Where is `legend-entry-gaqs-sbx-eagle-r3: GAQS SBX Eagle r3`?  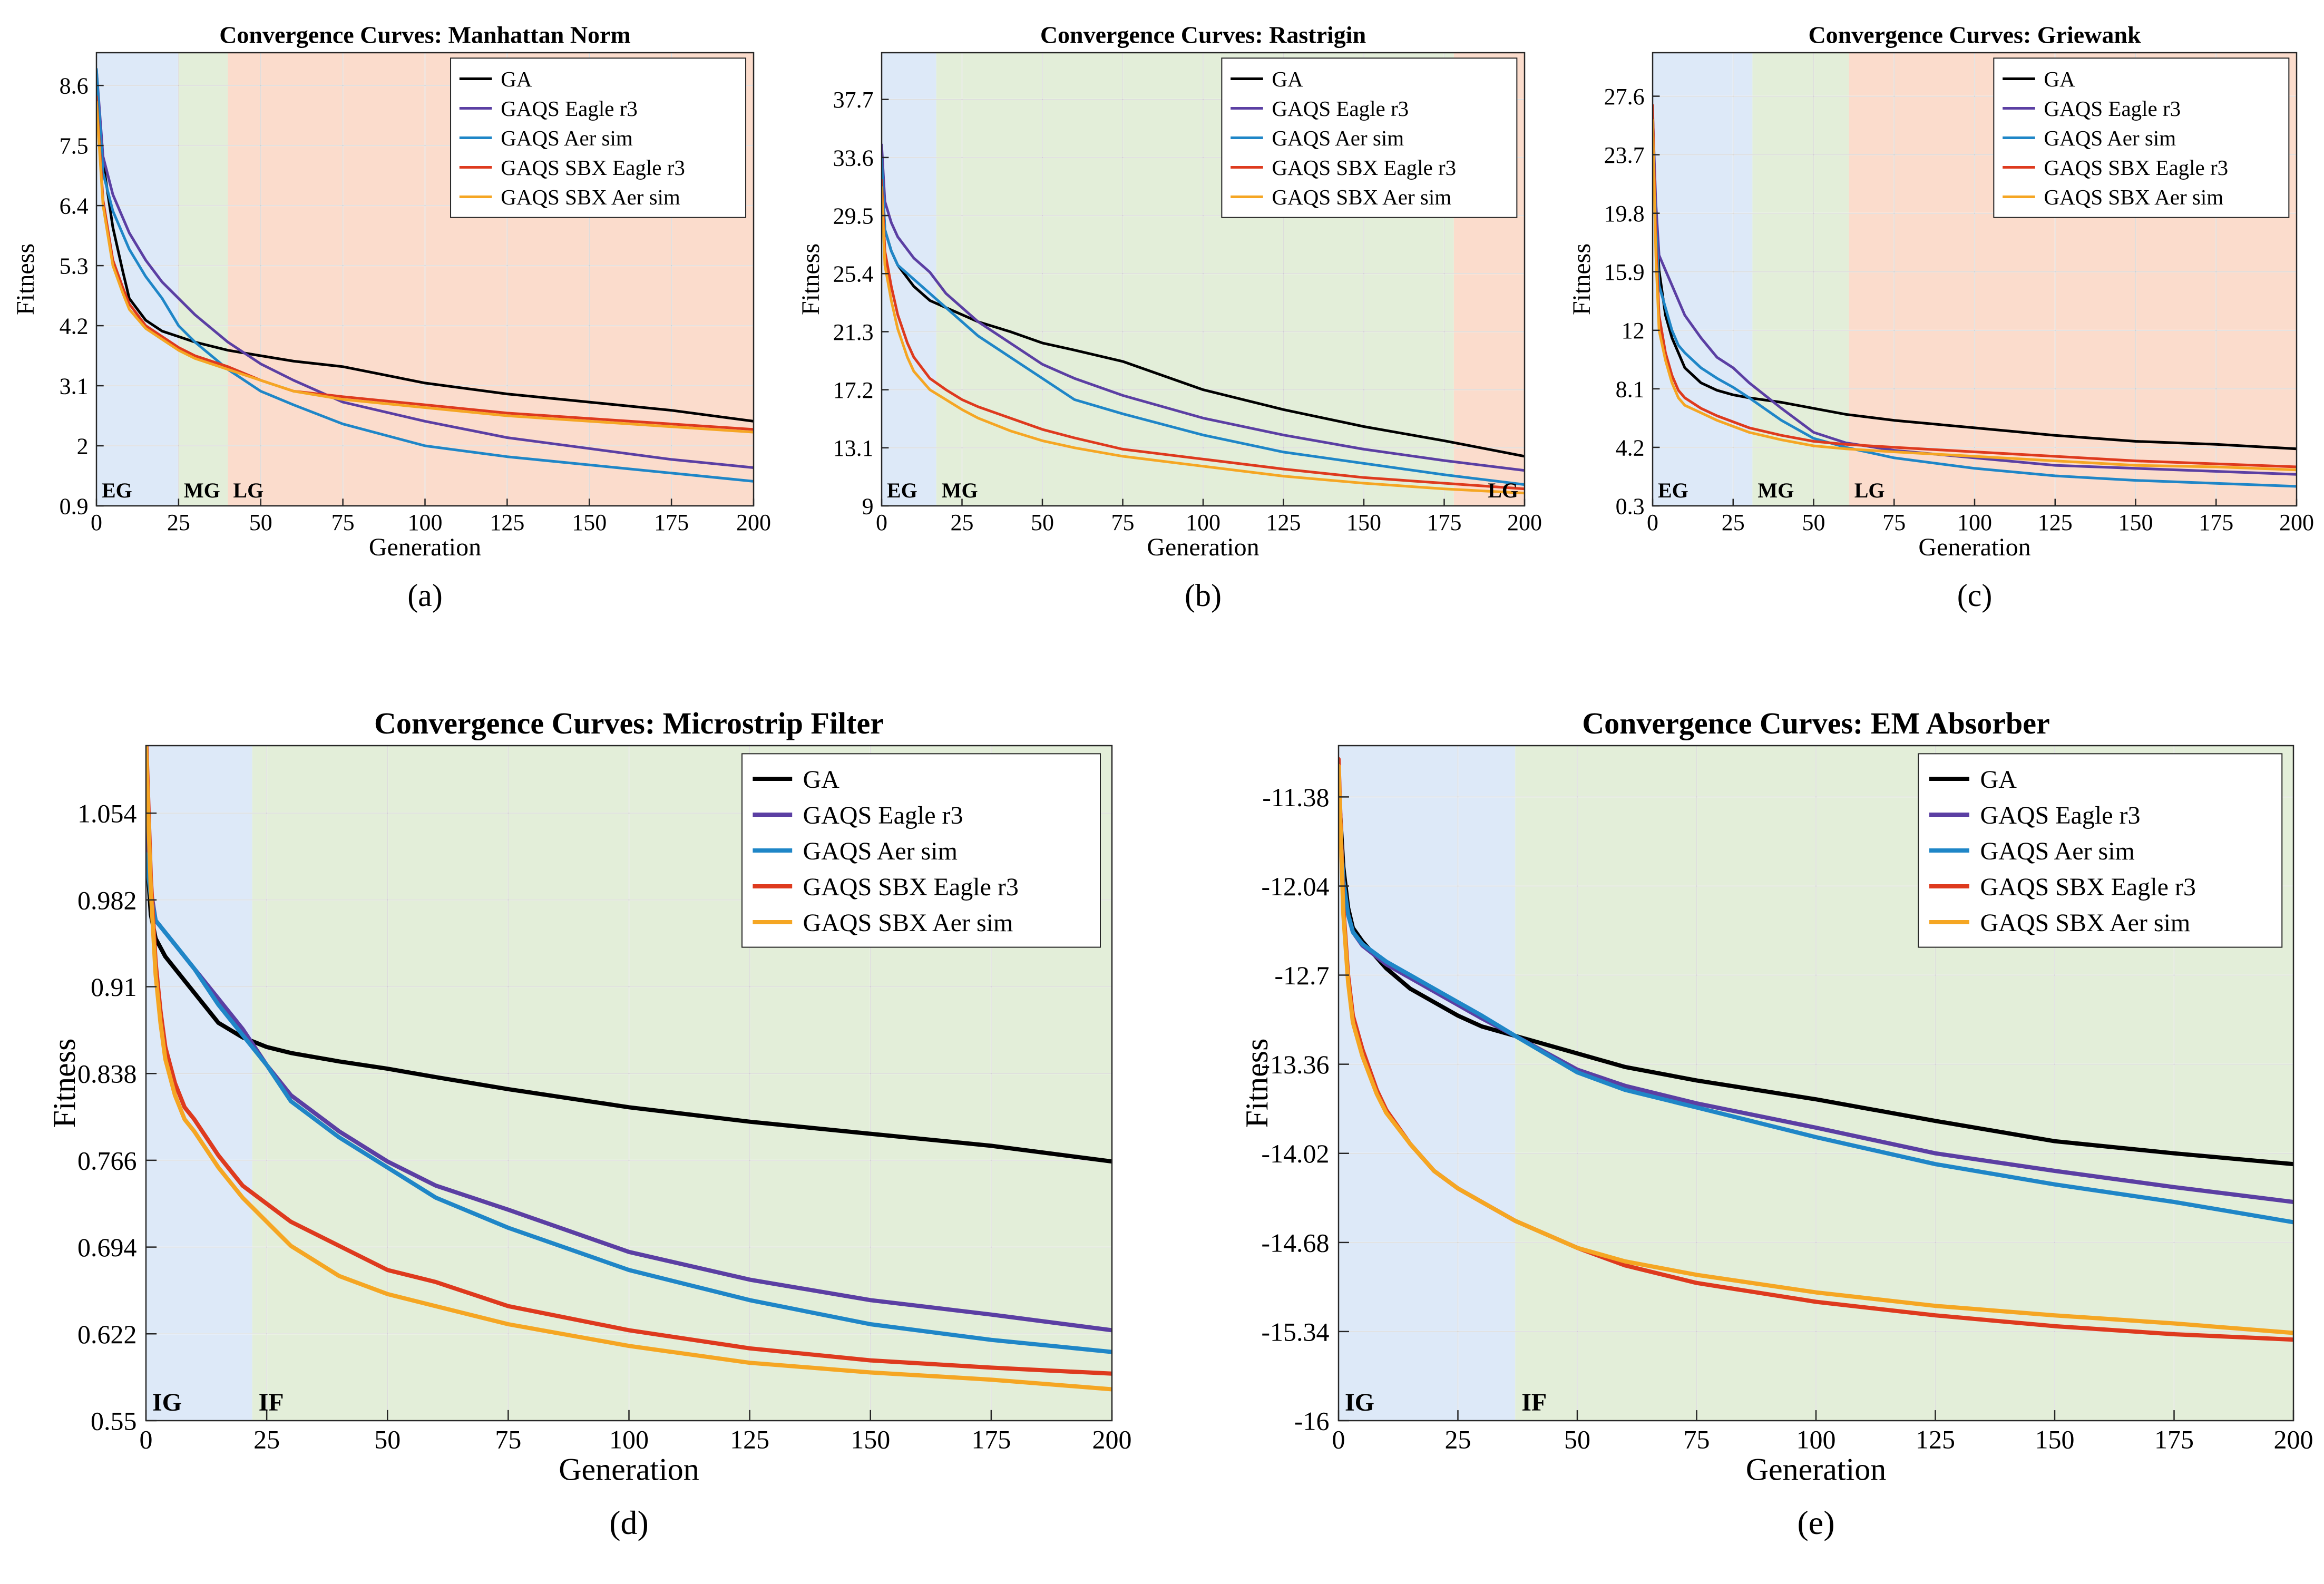
legend-entry-gaqs-sbx-eagle-r3: GAQS SBX Eagle r3 is located at coordinates (2136, 168).